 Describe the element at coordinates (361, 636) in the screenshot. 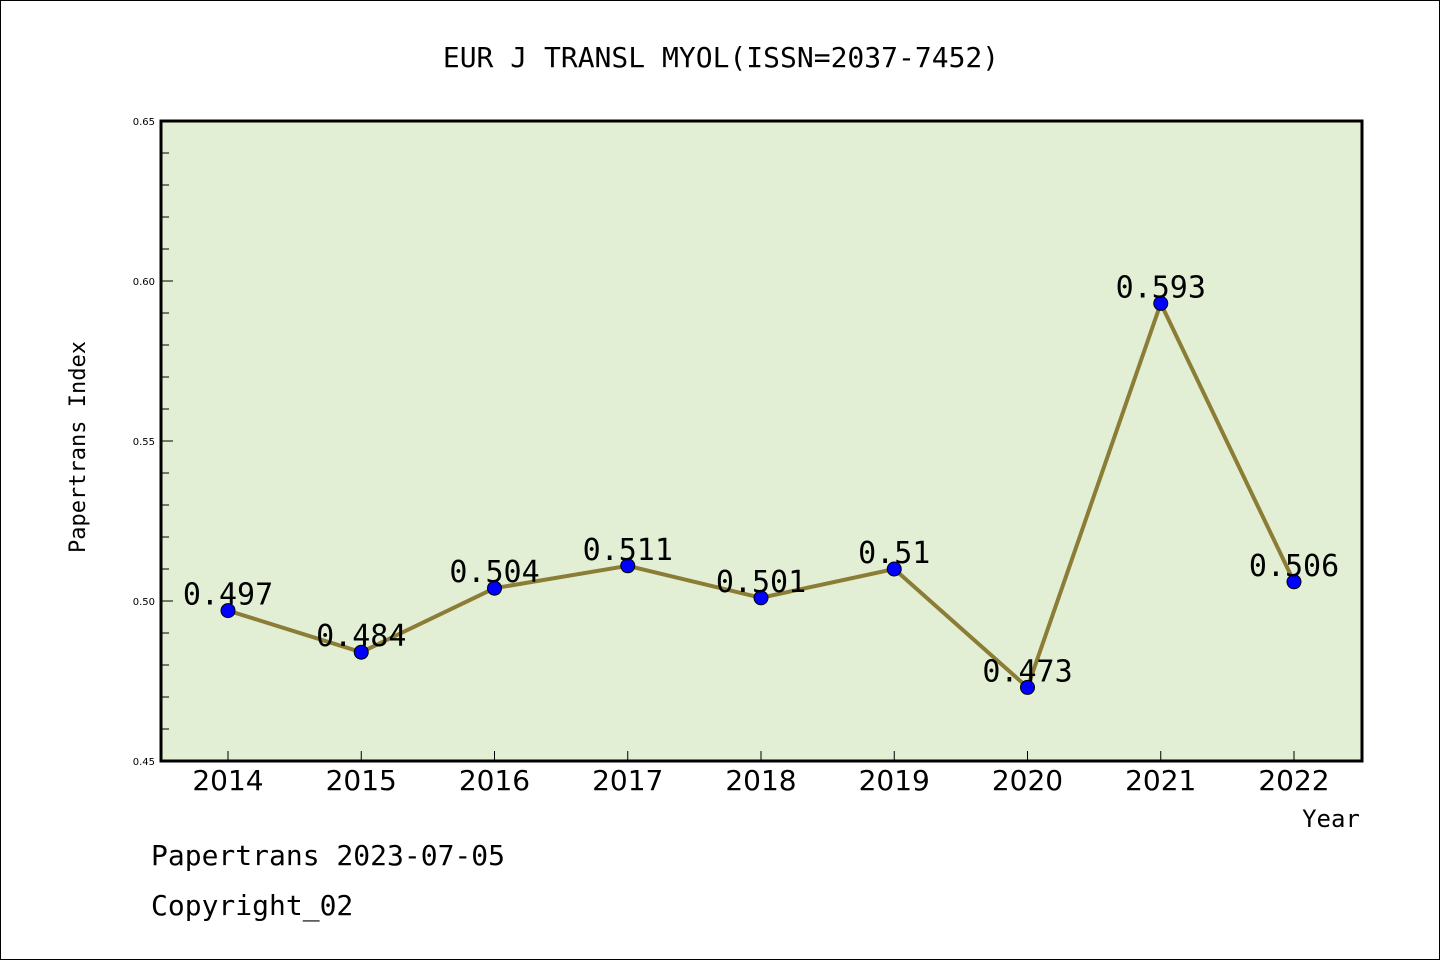

I see `data-label: 0.484` at that location.